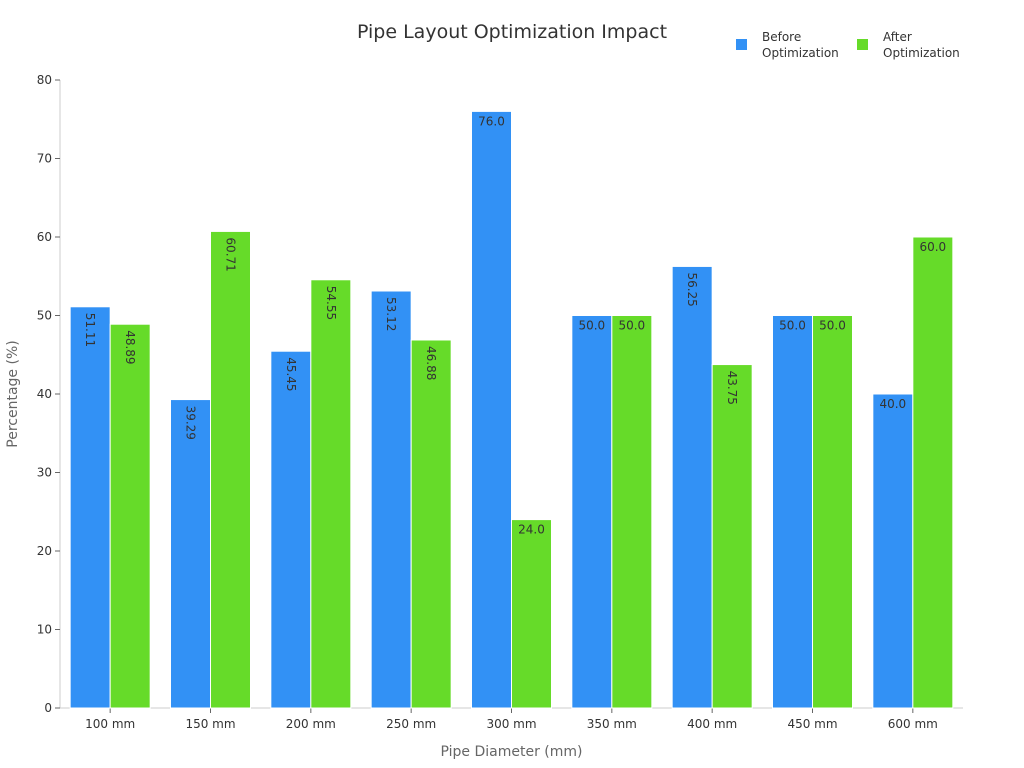 This screenshot has height=768, width=1024. What do you see at coordinates (90, 330) in the screenshot?
I see `data-label: 51.11` at bounding box center [90, 330].